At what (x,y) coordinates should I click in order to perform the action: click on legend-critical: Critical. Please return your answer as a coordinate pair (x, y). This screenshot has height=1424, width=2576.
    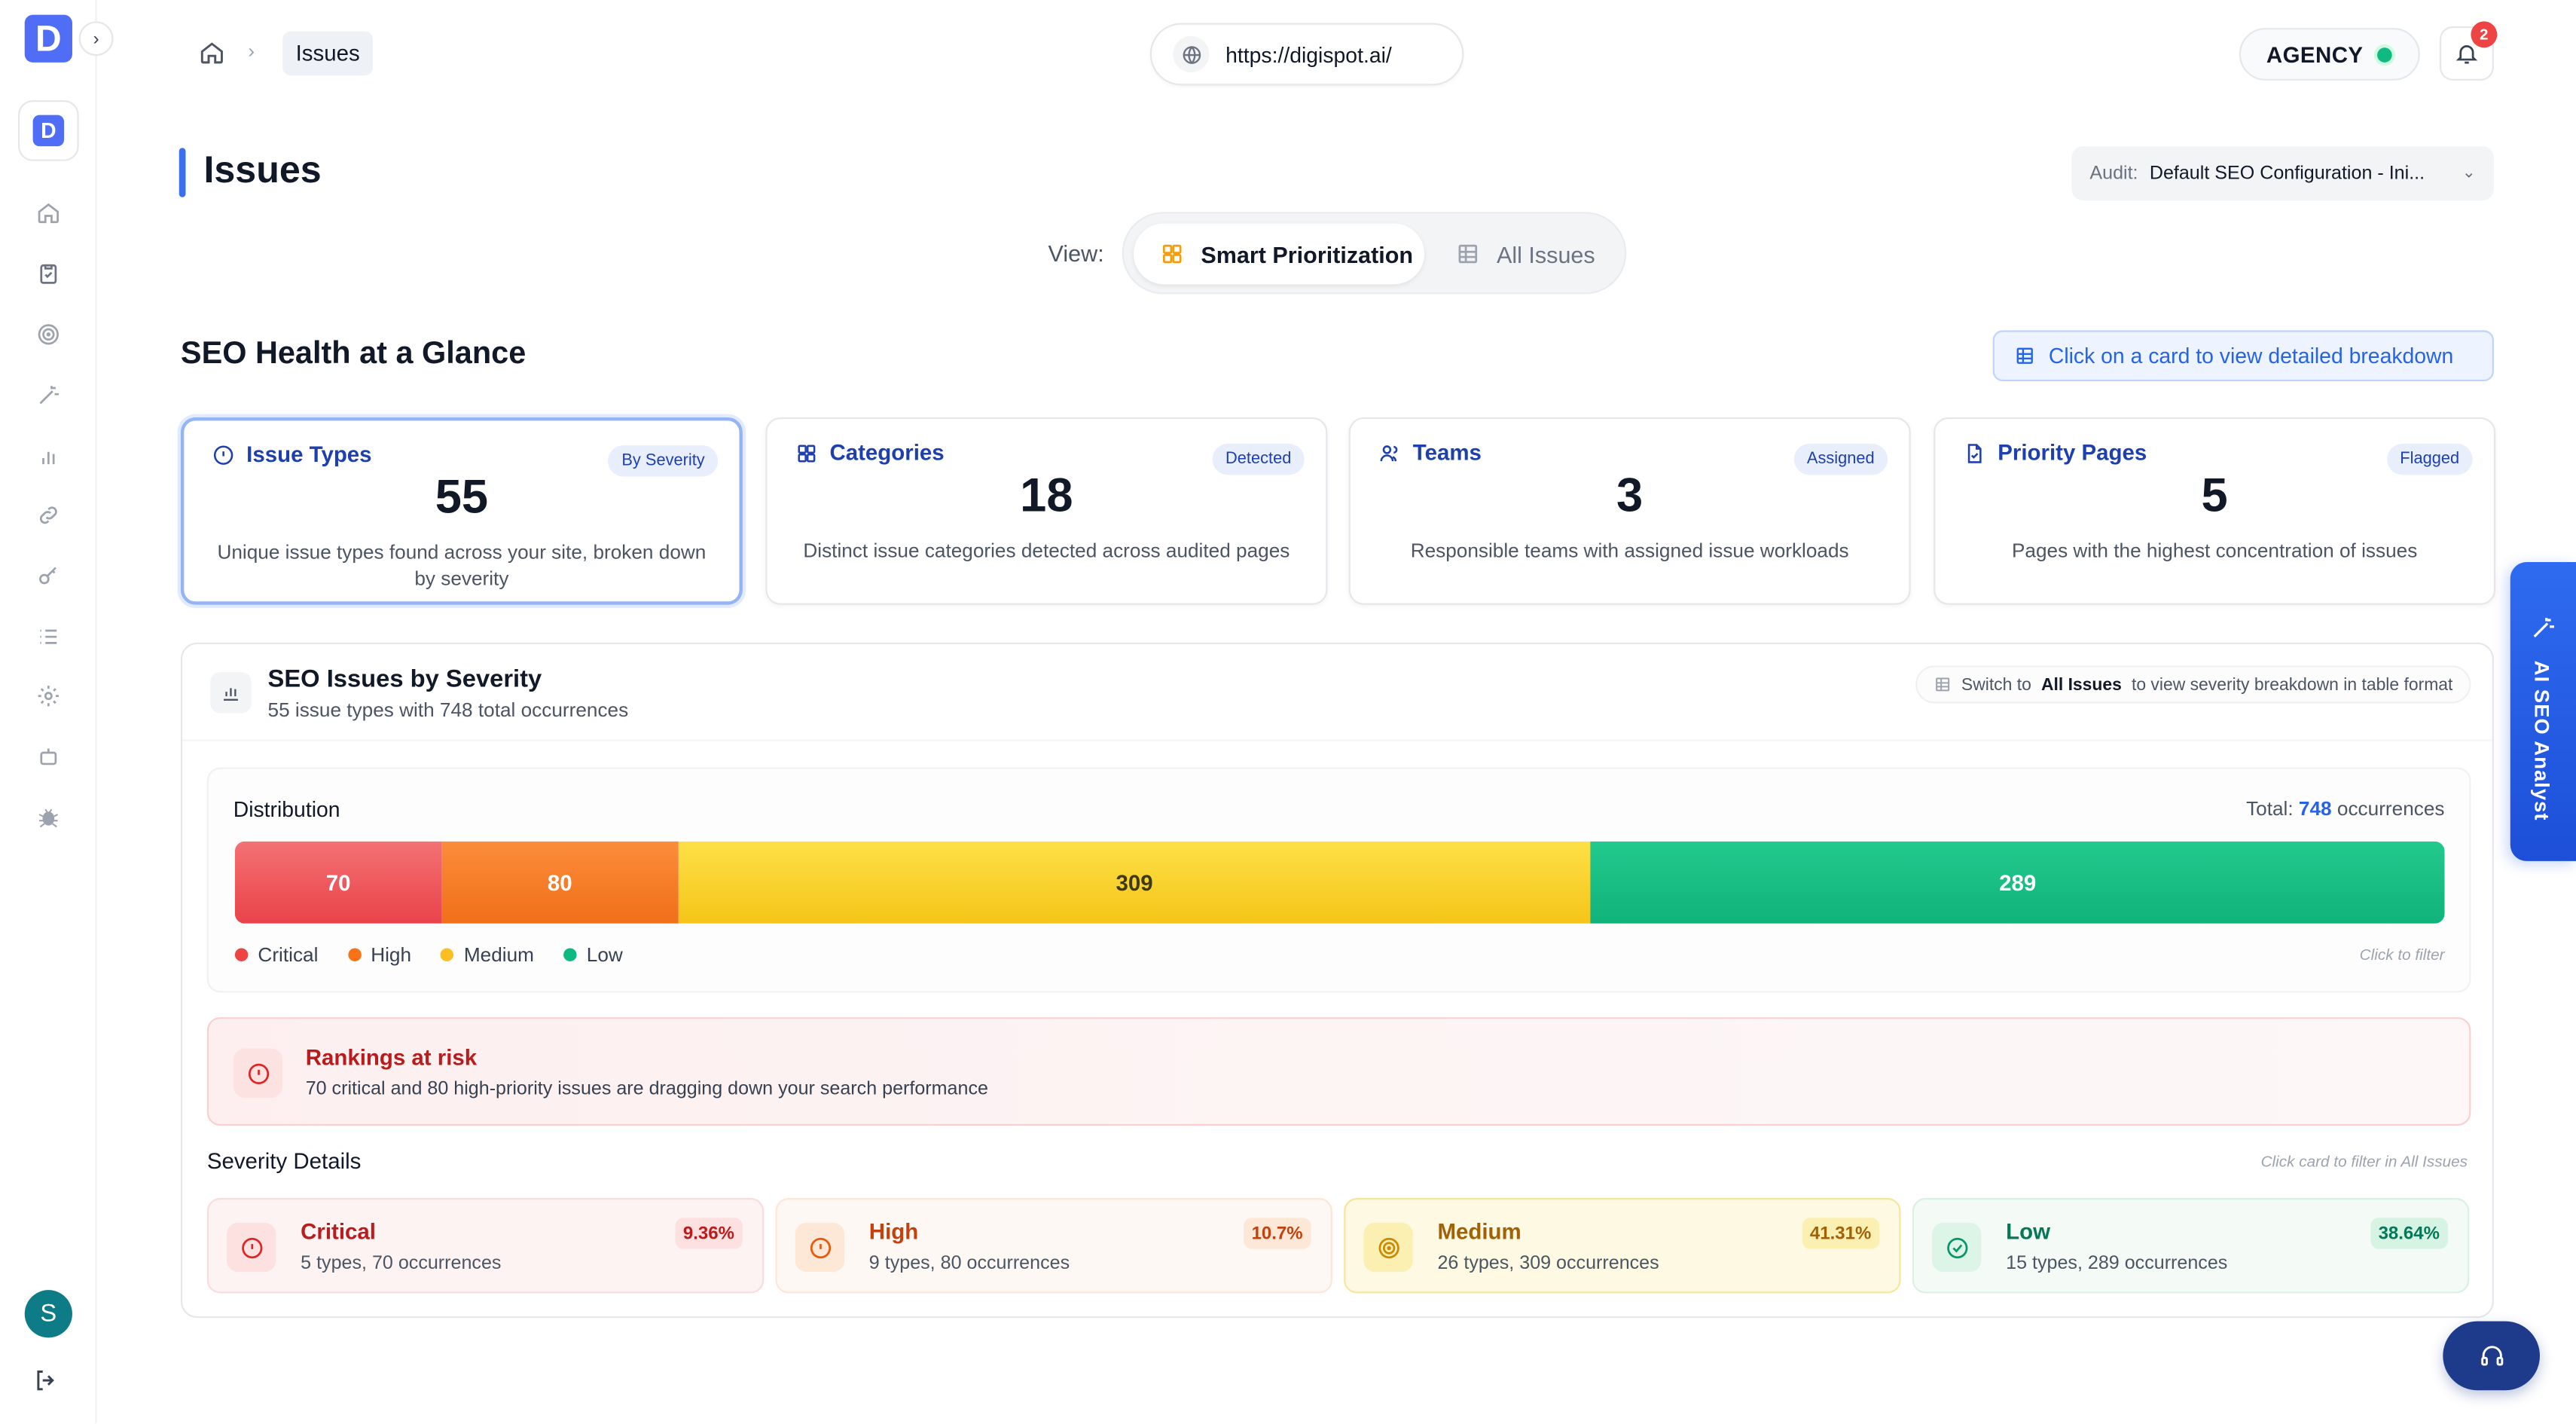
    Looking at the image, I should click on (277, 955).